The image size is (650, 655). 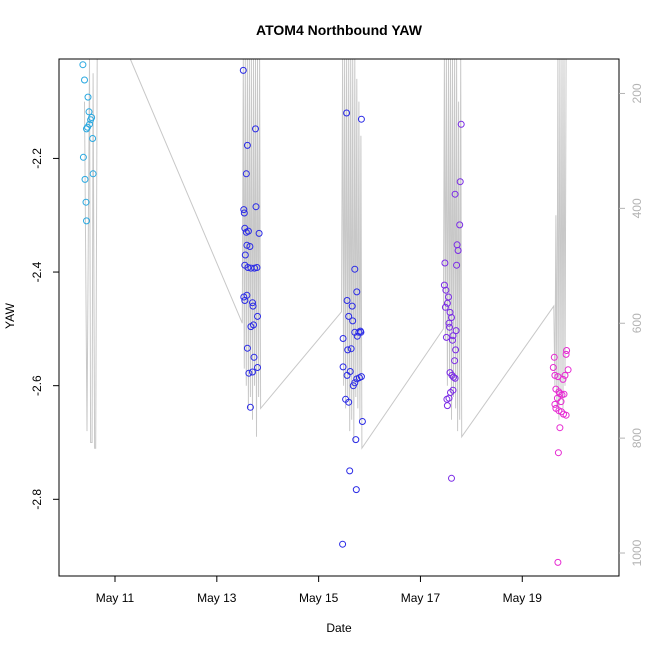 What do you see at coordinates (37, 385) in the screenshot?
I see `y-tick-label: -2.6` at bounding box center [37, 385].